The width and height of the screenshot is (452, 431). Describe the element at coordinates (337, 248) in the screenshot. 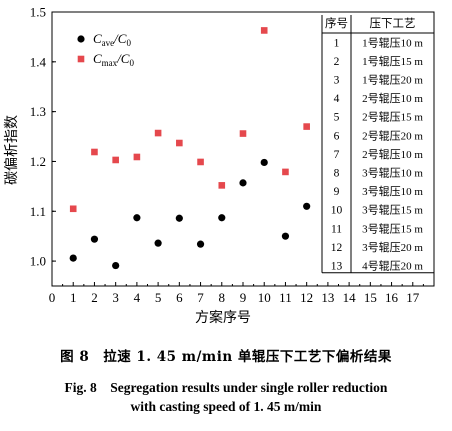

I see `table-cell-index: 12` at that location.